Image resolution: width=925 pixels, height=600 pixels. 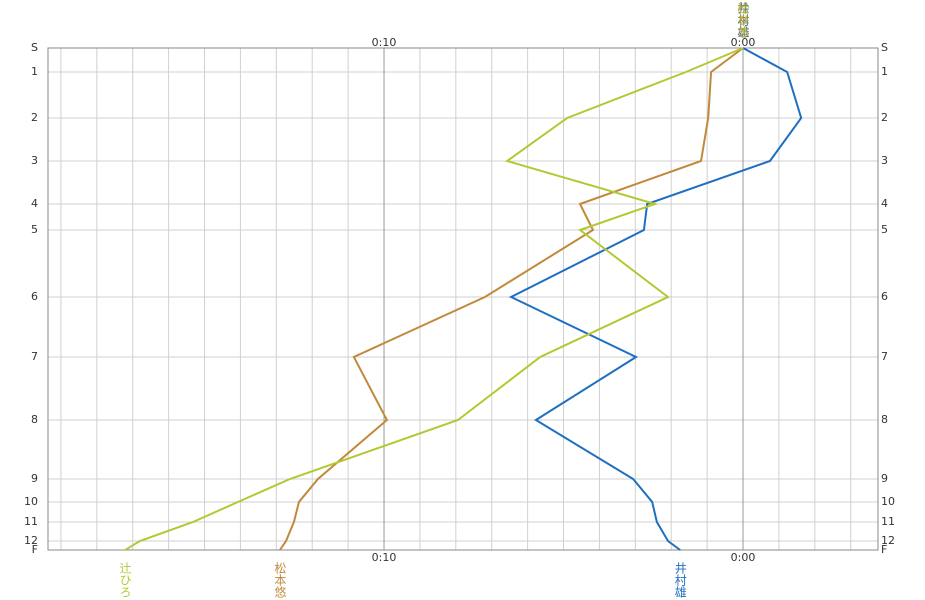 I want to click on series-name-top: 辻ひろ, so click(x=743, y=20).